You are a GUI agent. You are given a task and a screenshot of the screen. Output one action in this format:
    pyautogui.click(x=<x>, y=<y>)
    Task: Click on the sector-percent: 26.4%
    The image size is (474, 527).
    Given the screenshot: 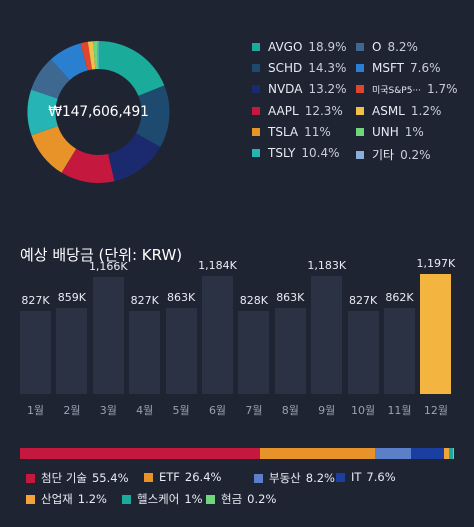 What is the action you would take?
    pyautogui.click(x=203, y=477)
    